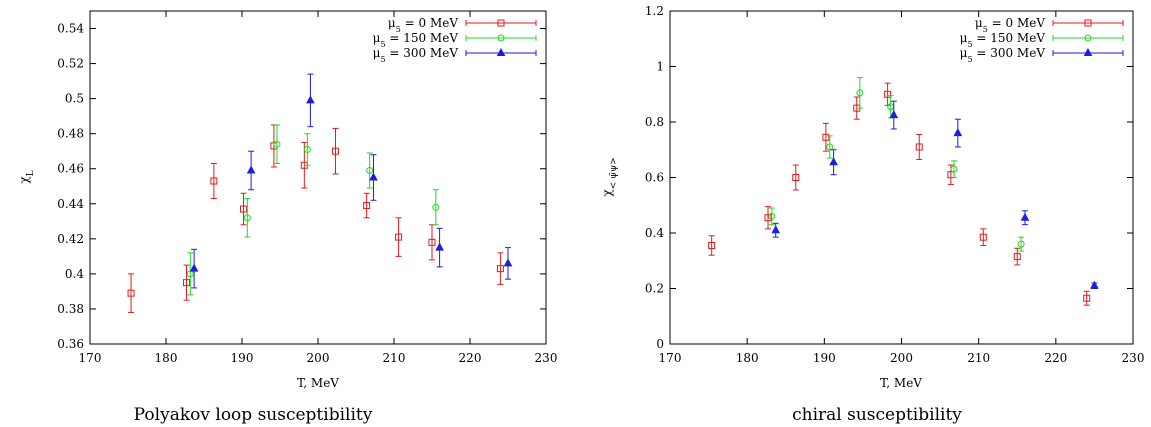 The width and height of the screenshot is (1151, 427). I want to click on svg-text: χ< ψ̄ψ>, so click(609, 176).